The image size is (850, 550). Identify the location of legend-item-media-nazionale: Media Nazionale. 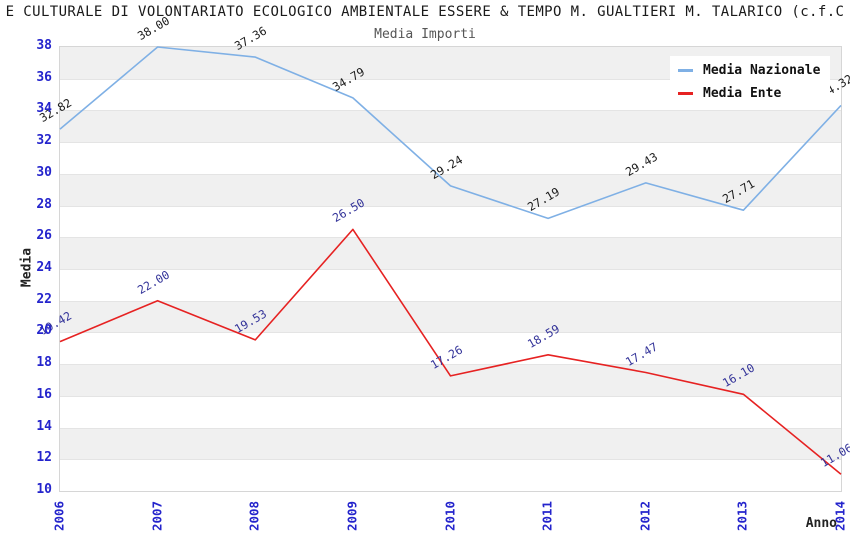
(749, 70).